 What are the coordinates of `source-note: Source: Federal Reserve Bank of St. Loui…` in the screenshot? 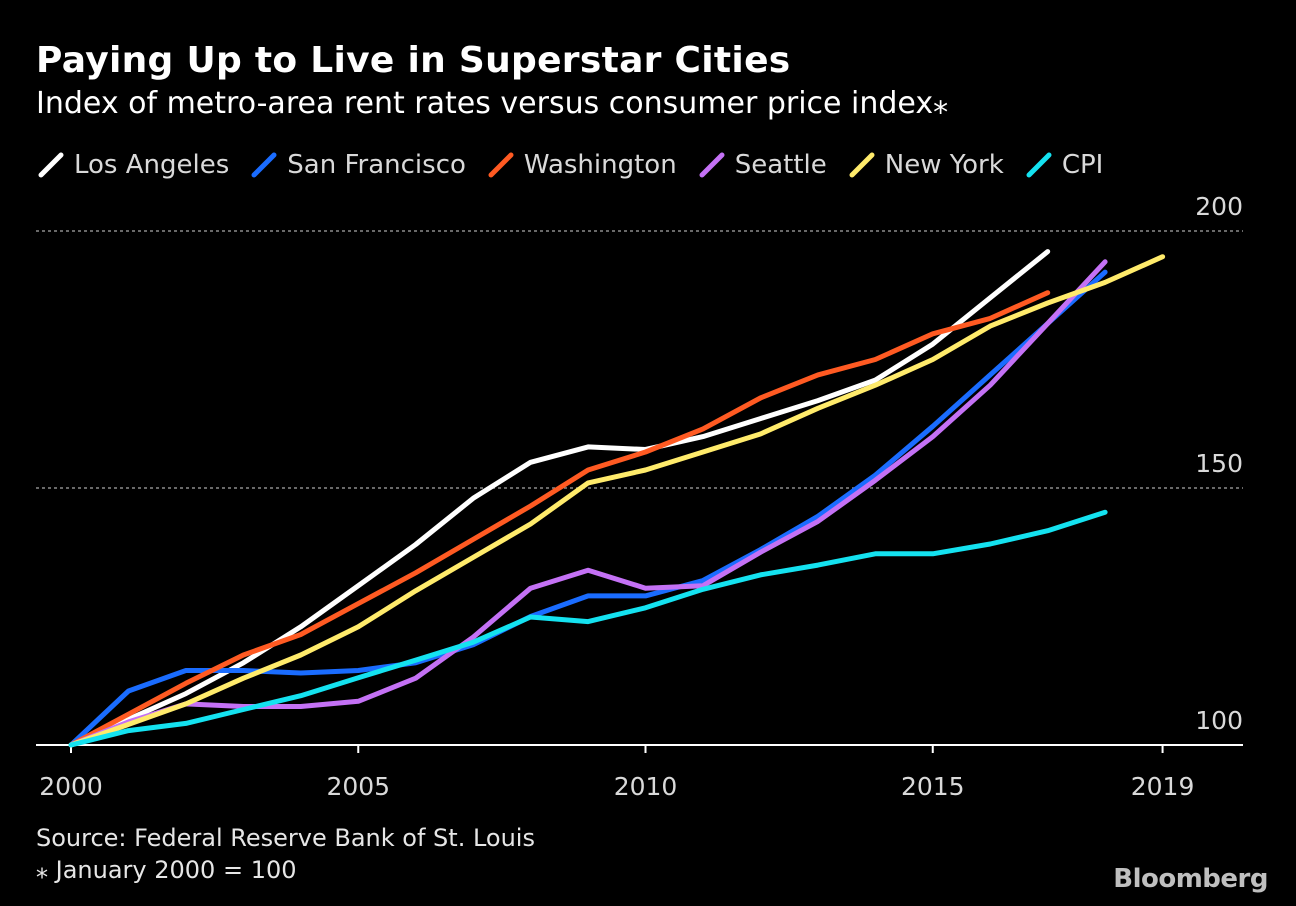 It's located at (285, 838).